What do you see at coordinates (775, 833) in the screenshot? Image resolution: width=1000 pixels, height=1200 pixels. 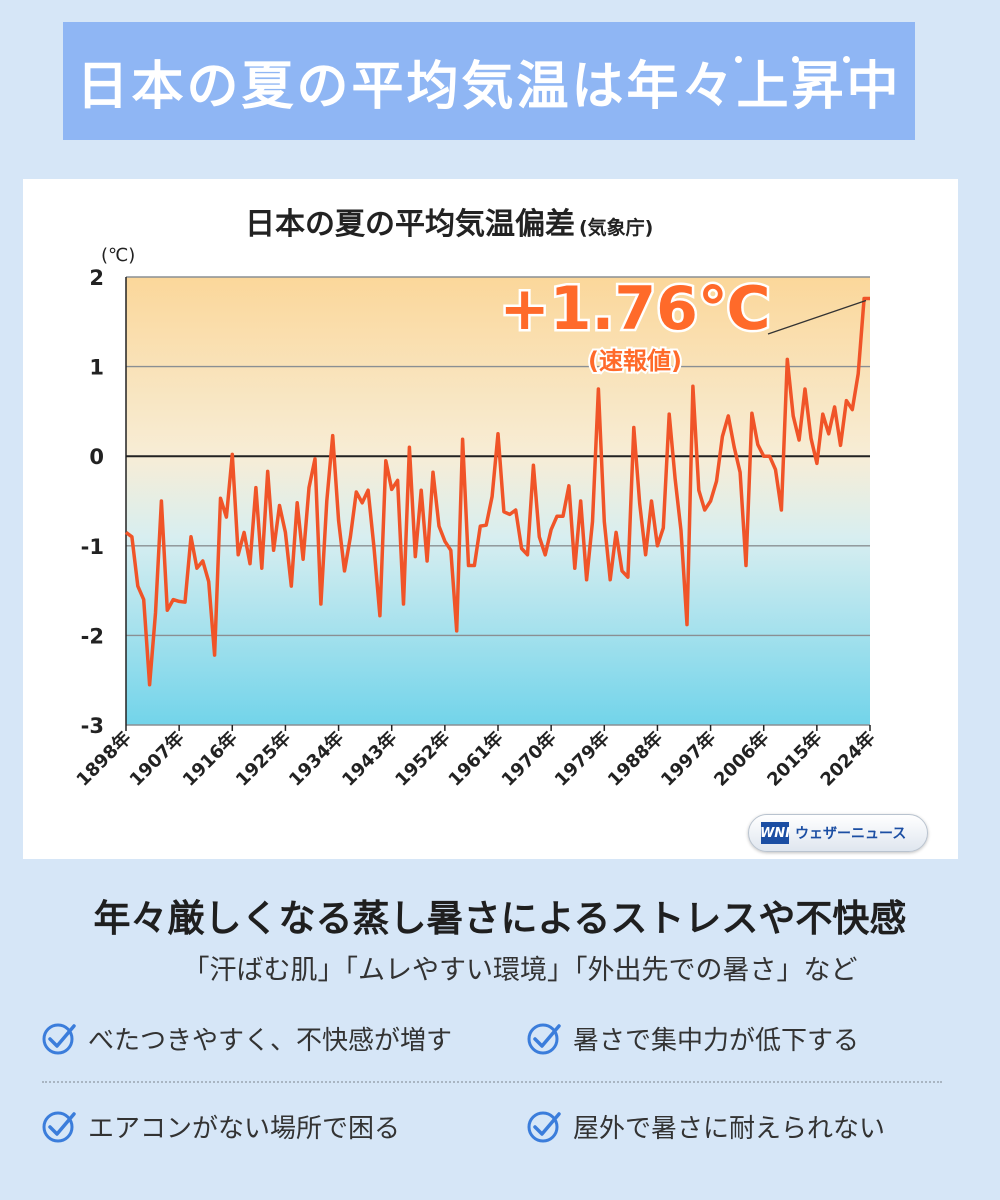 I see `wni-logo: WNI` at bounding box center [775, 833].